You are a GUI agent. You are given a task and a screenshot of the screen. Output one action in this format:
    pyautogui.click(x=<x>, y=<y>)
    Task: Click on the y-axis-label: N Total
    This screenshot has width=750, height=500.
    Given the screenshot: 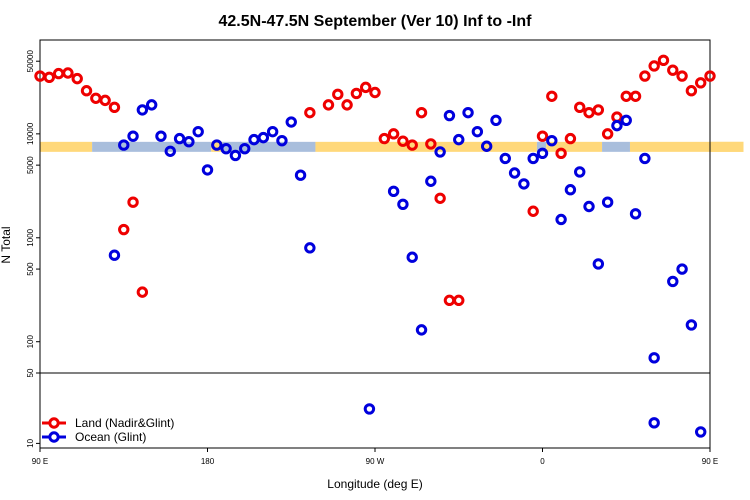 What is the action you would take?
    pyautogui.click(x=6, y=244)
    